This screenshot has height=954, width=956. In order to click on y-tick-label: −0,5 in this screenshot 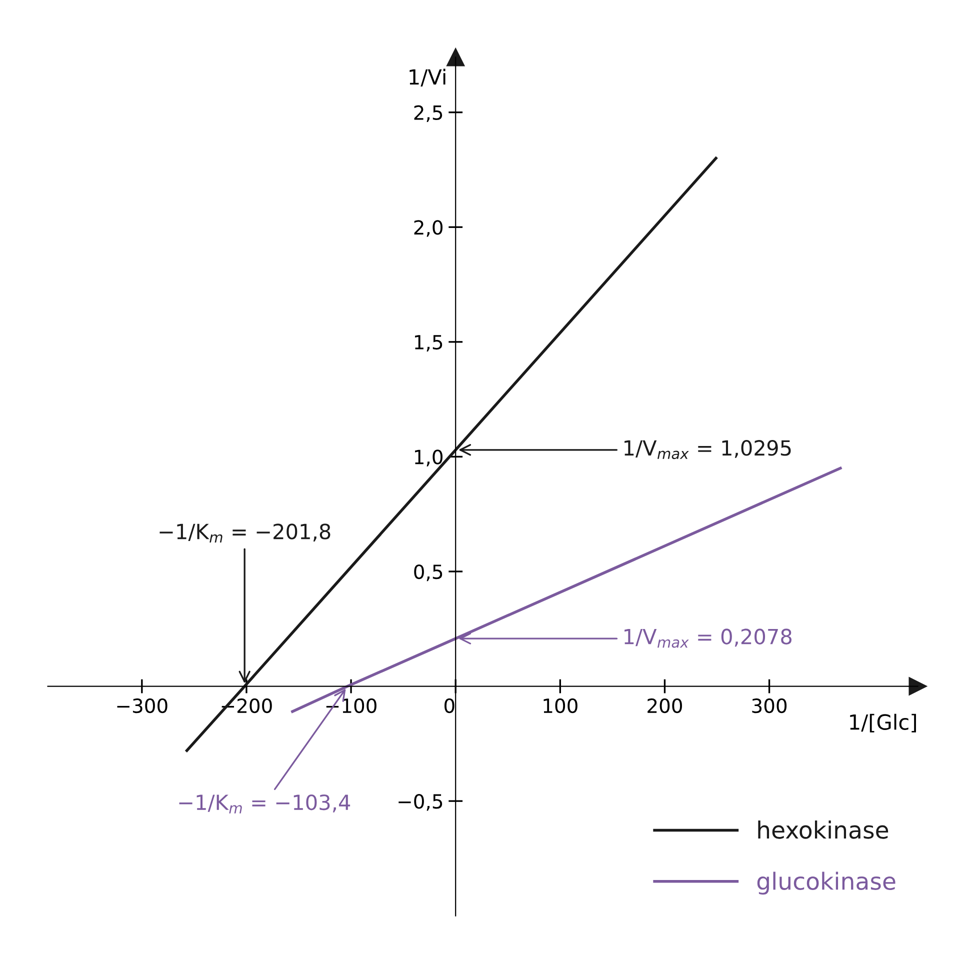, I will do `click(420, 802)`.